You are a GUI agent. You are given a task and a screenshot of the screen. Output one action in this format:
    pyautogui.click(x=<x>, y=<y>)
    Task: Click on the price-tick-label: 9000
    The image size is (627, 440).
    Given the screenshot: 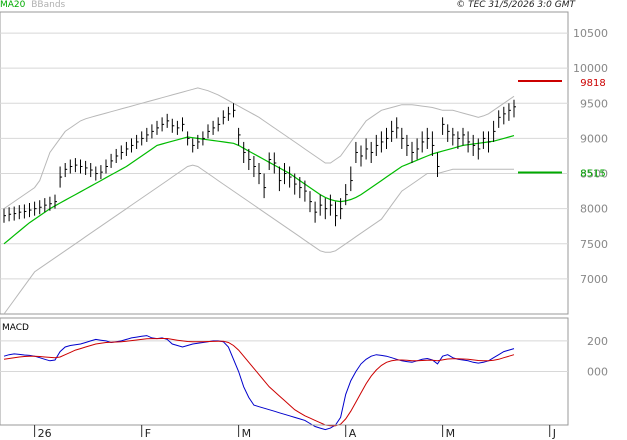 What is the action you would take?
    pyautogui.click(x=594, y=138)
    